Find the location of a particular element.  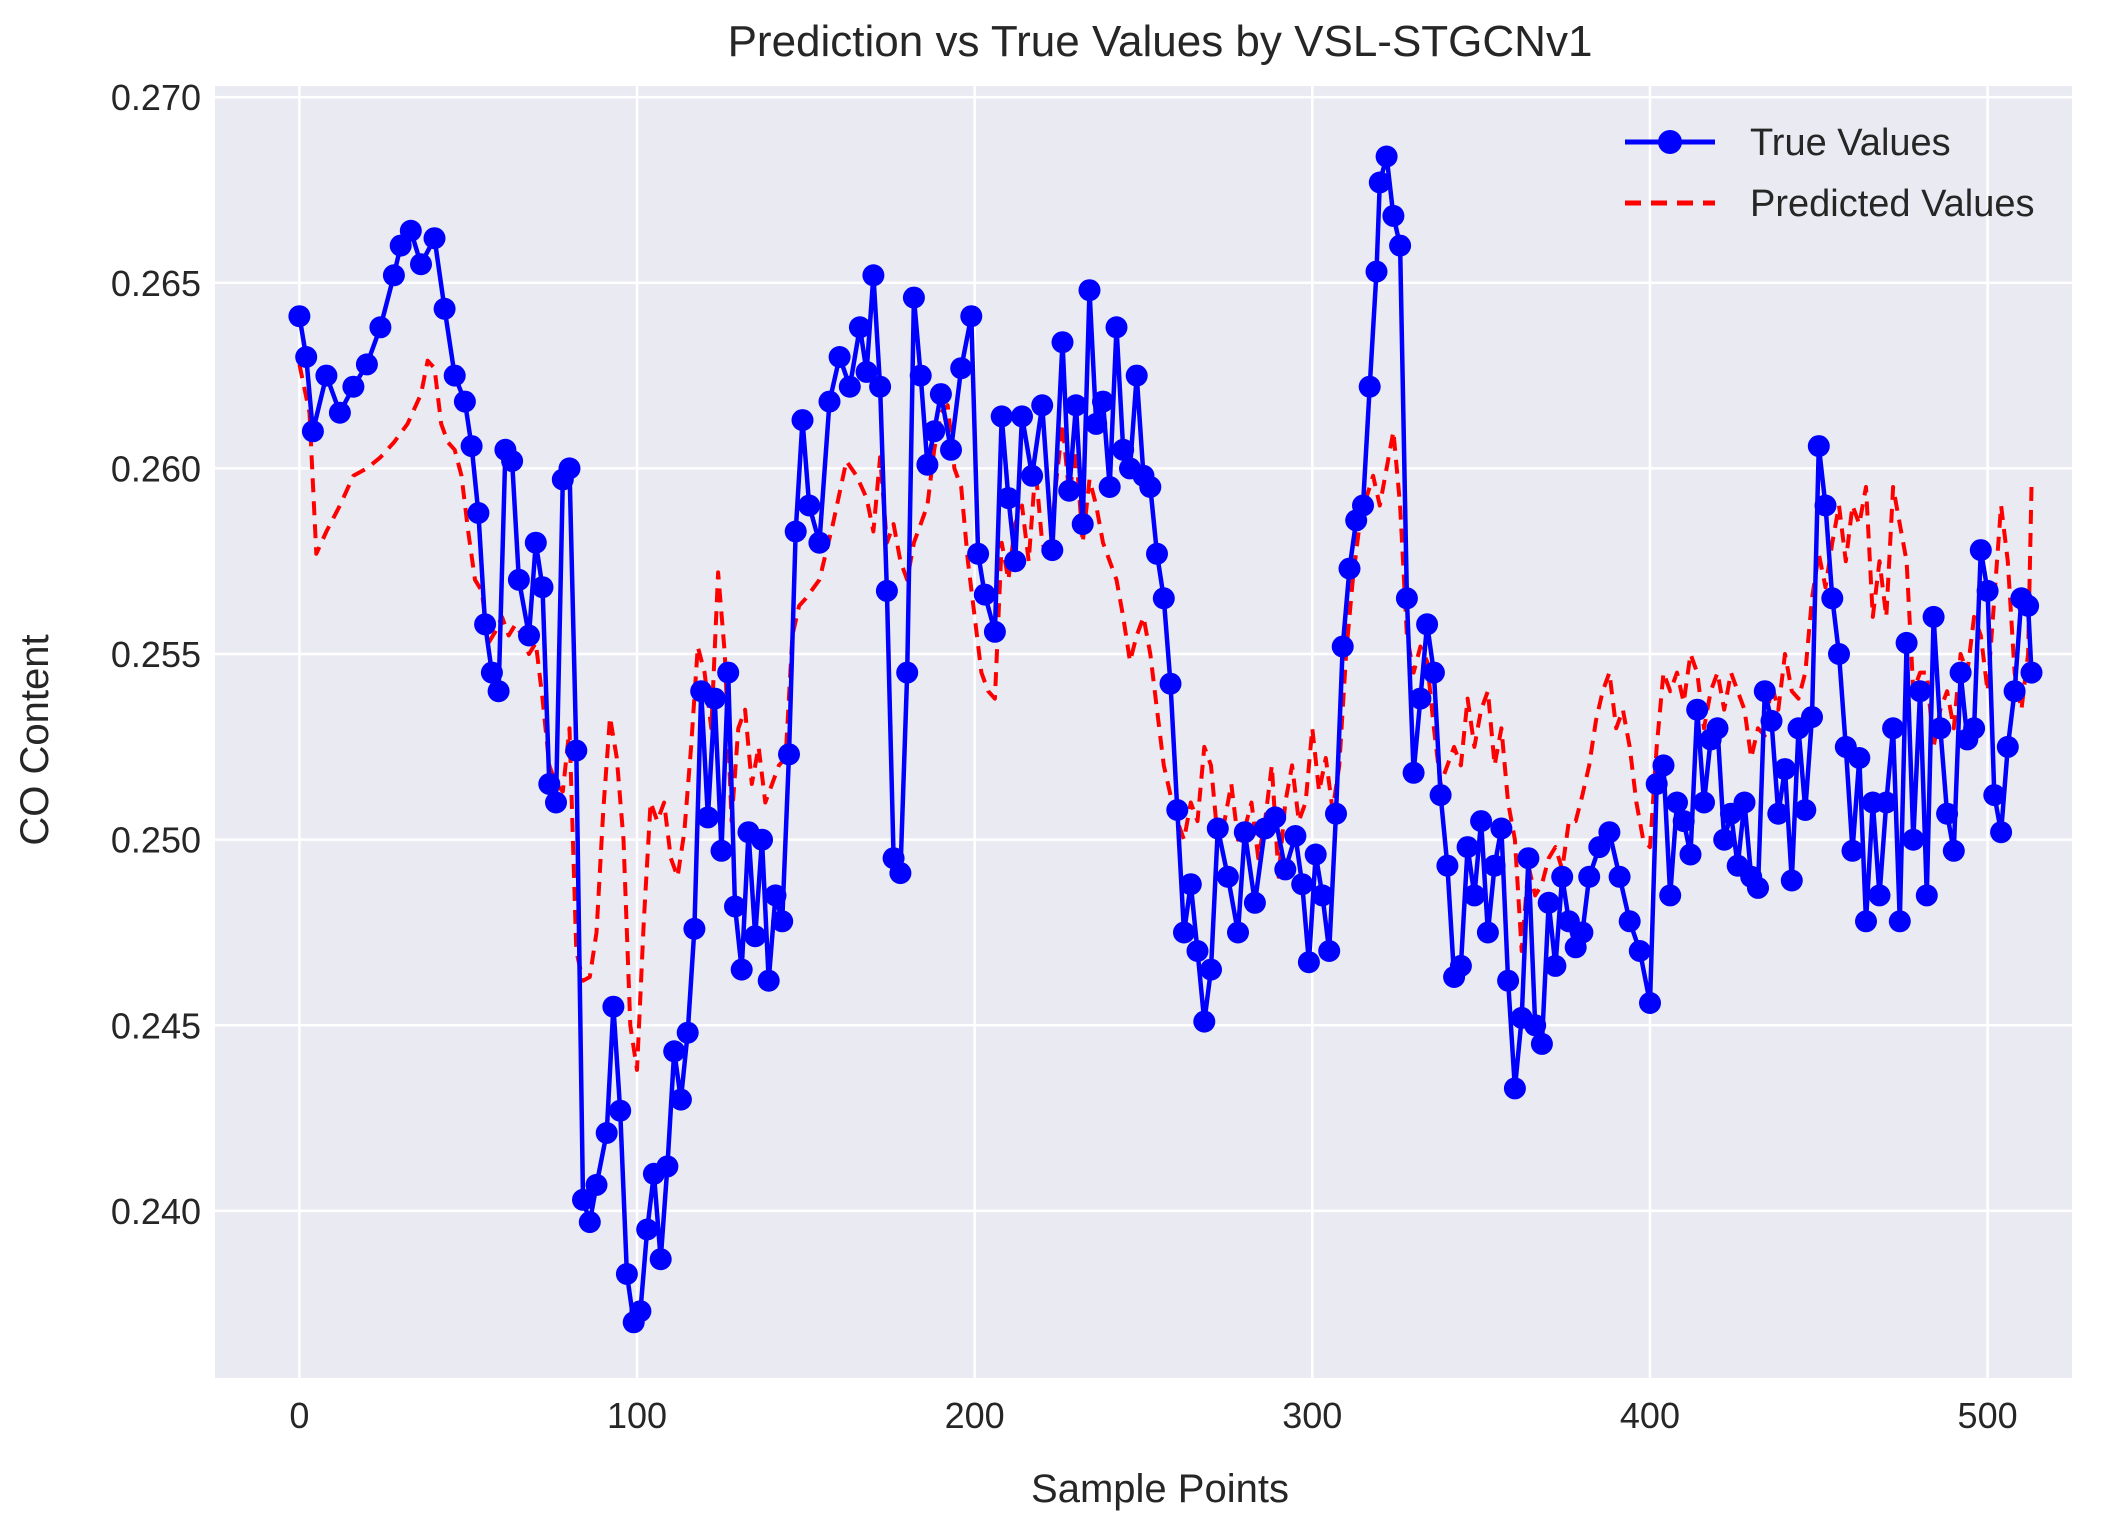

x-axis-label: Sample Points is located at coordinates (1160, 1489).